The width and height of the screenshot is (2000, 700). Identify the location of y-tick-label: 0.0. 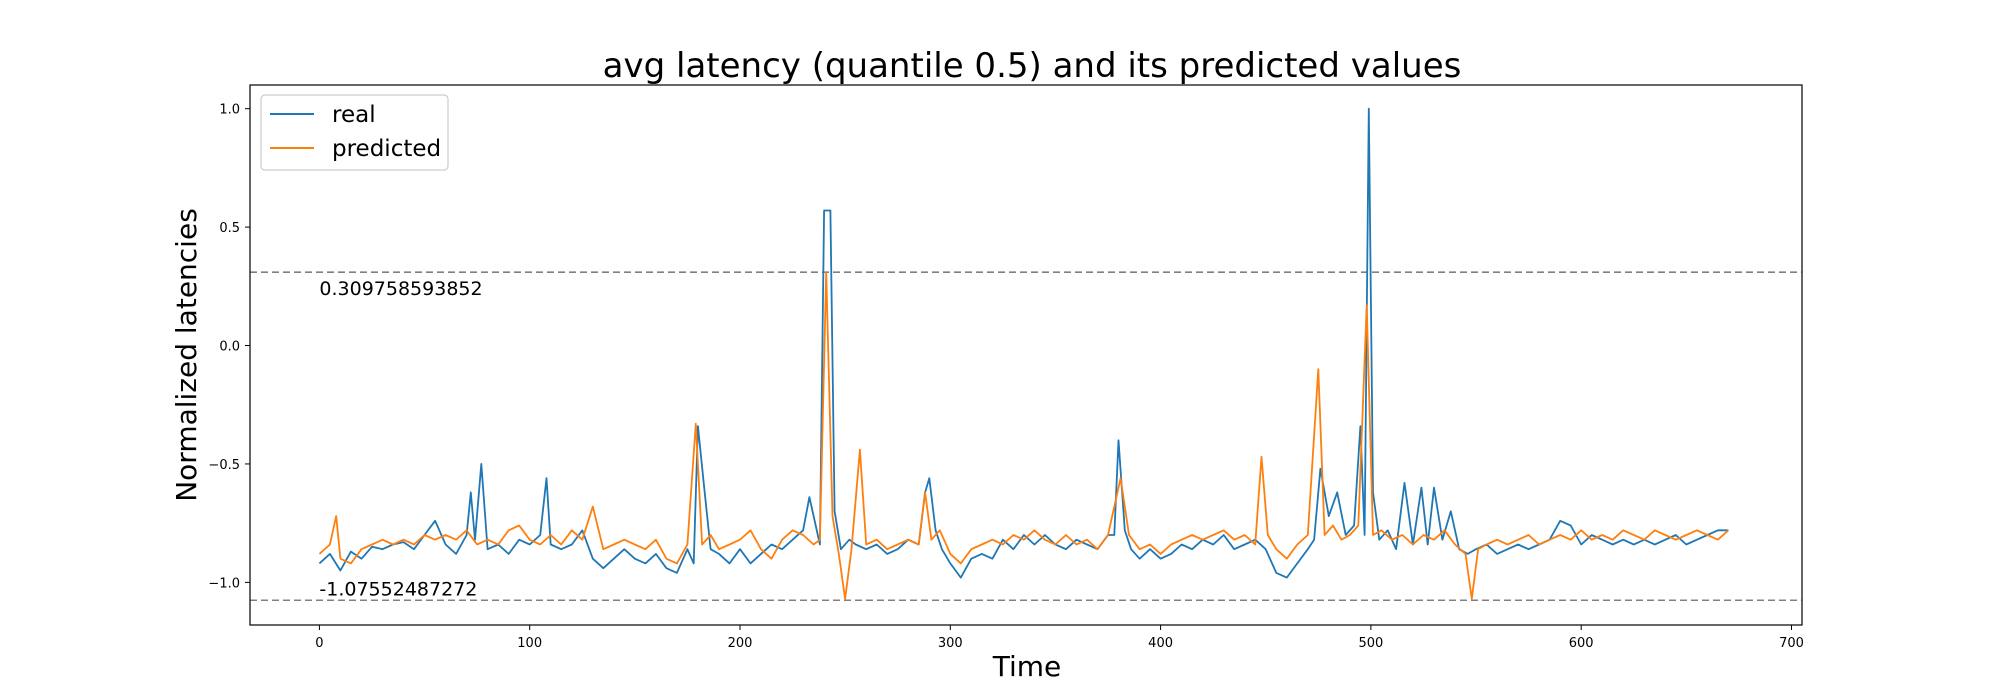
(229, 347).